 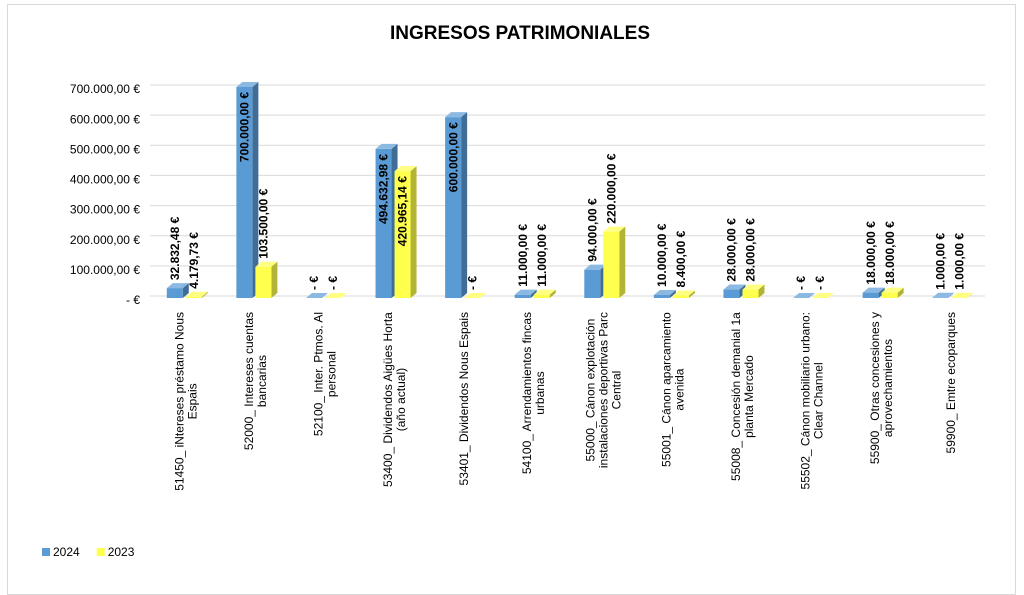 I want to click on data-label: 8.400,00 €, so click(x=681, y=258).